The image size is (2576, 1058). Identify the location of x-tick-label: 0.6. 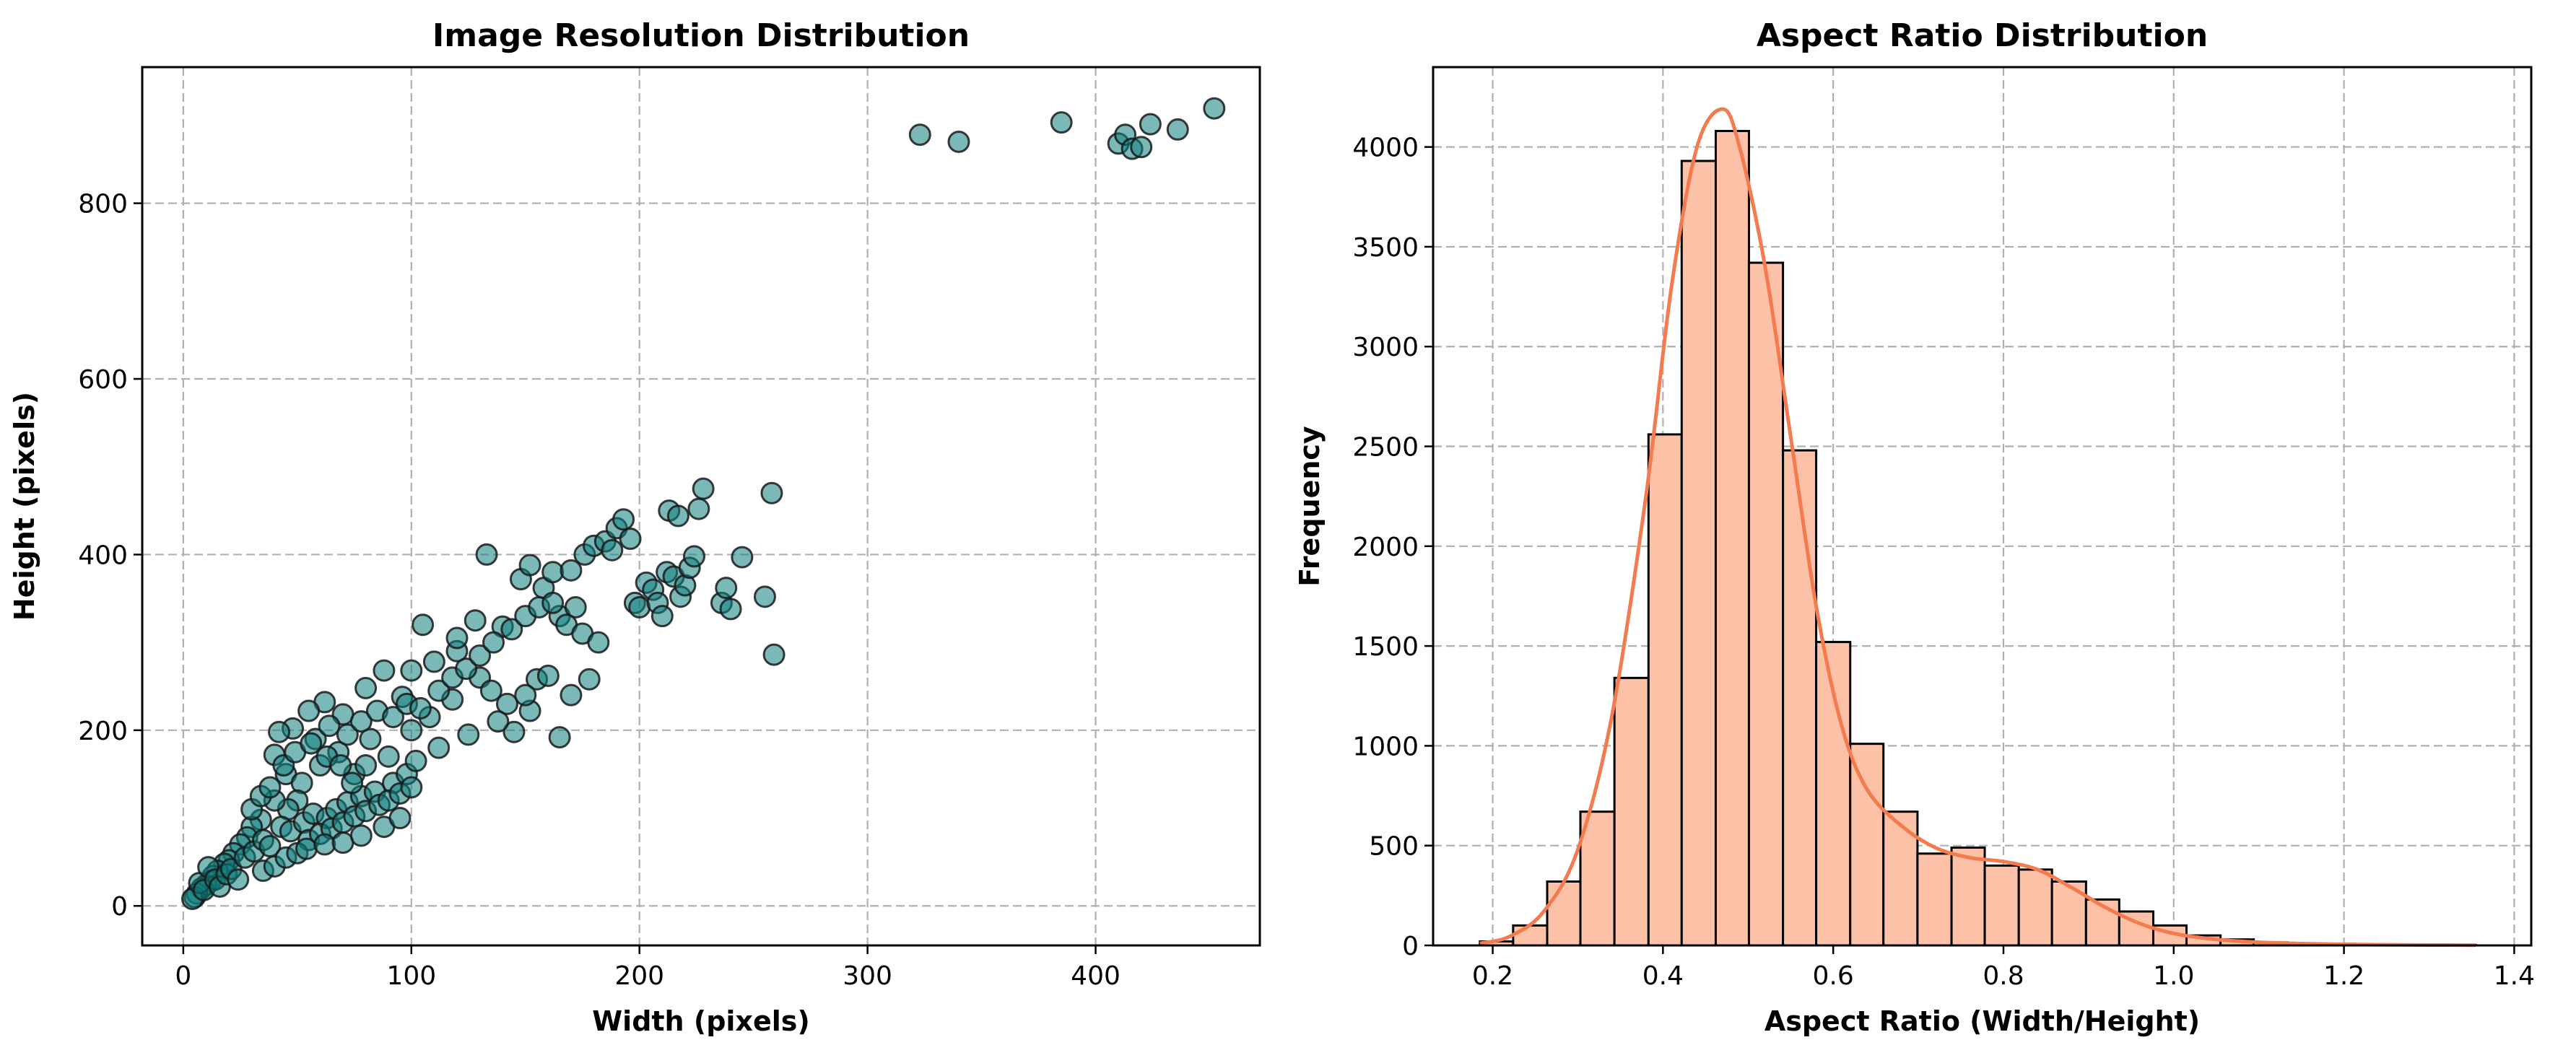
(1833, 976).